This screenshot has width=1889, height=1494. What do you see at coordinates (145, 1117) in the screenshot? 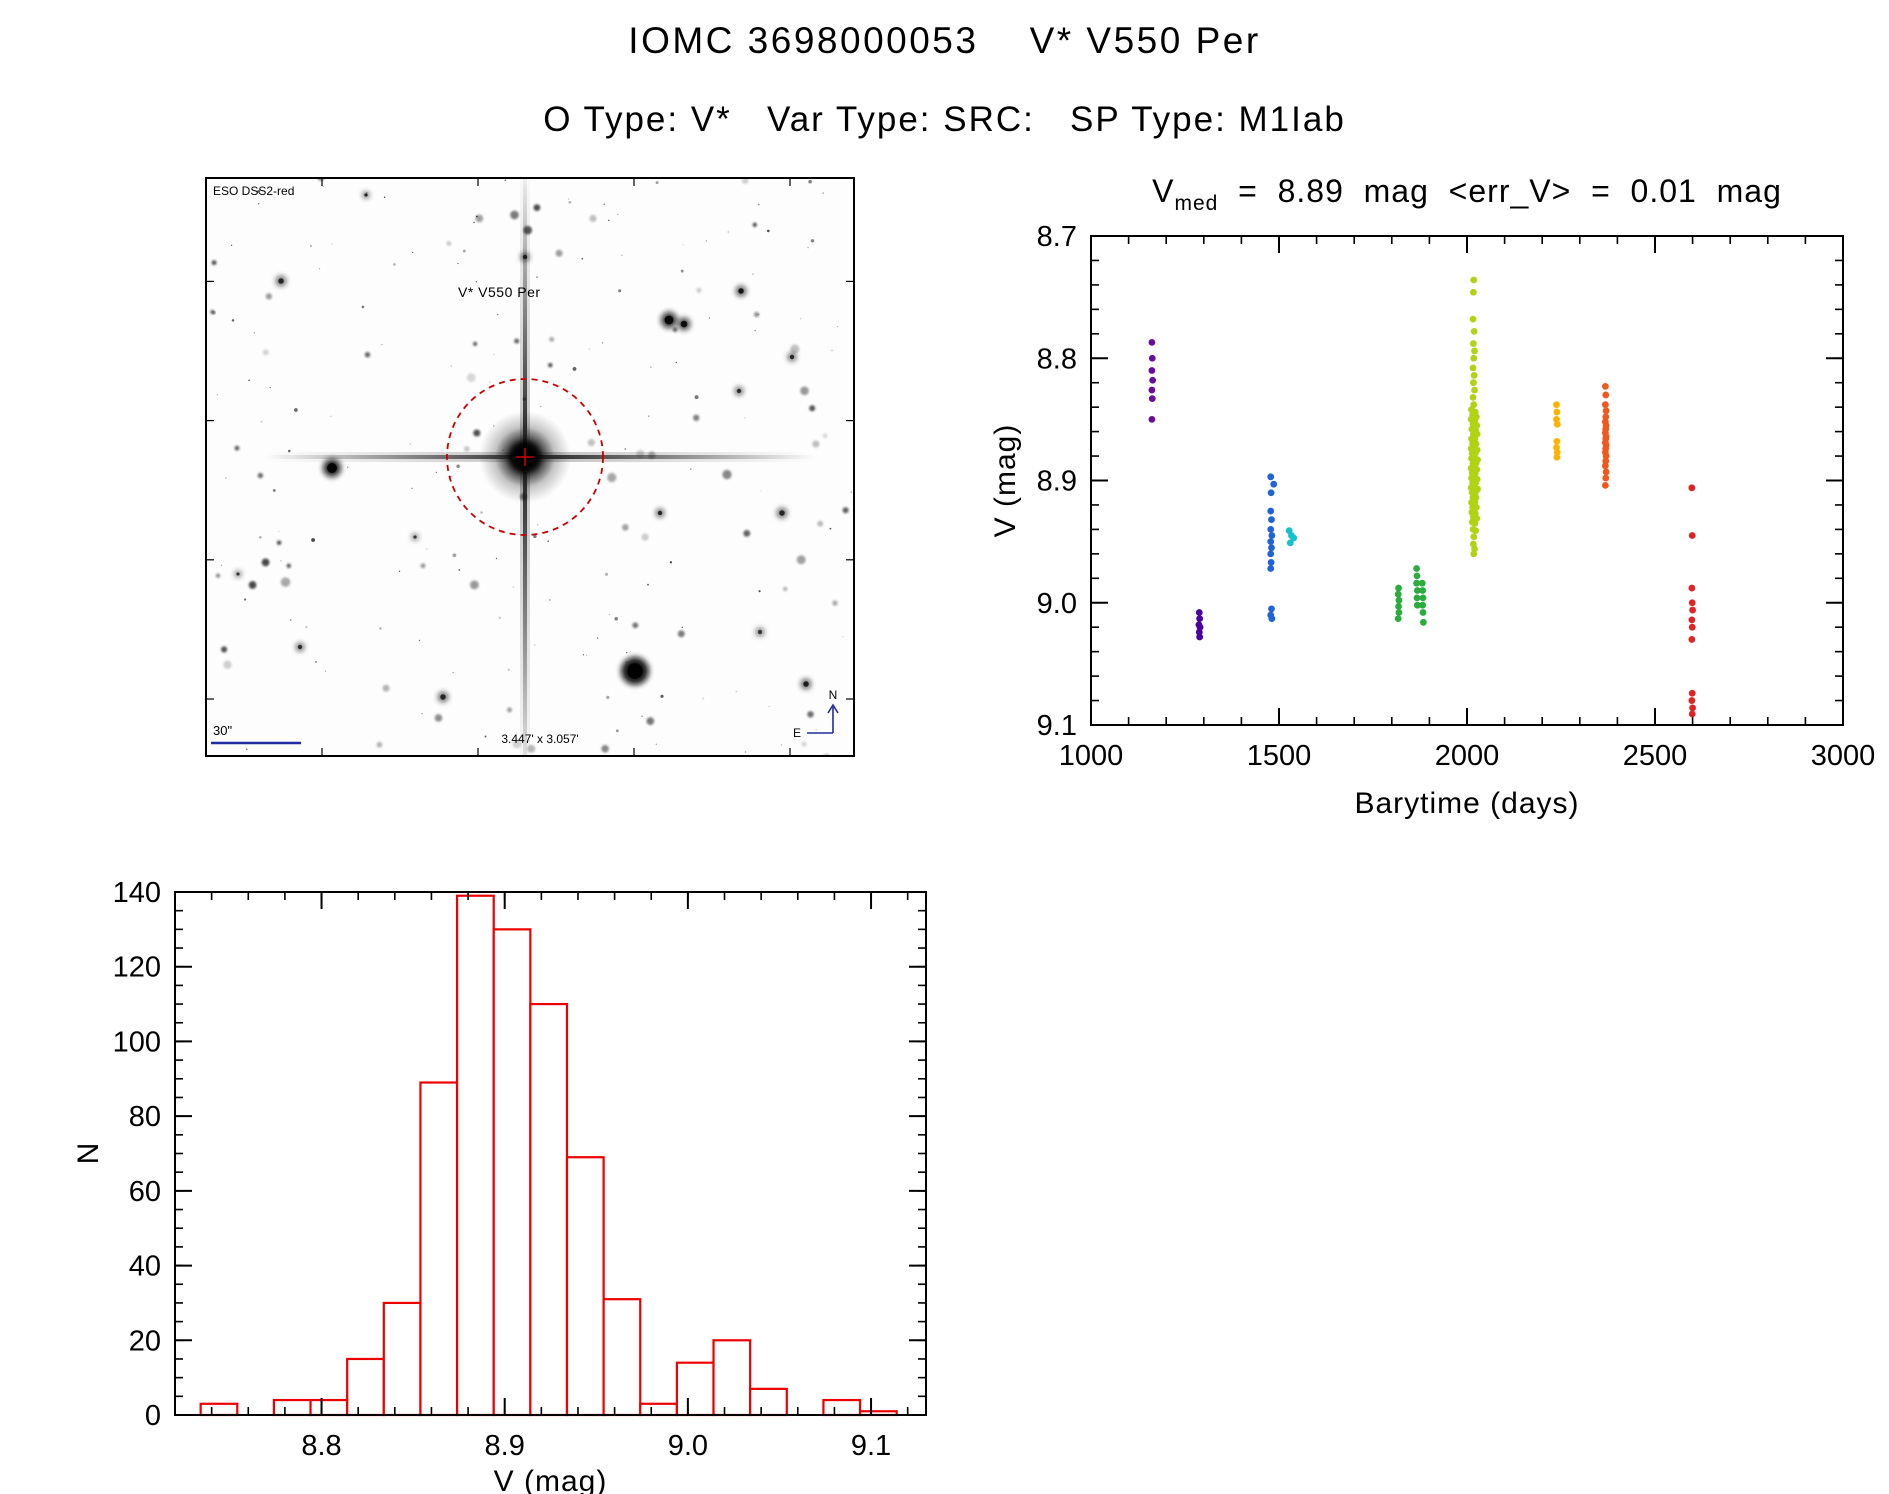
I see `svg-text: 80` at bounding box center [145, 1117].